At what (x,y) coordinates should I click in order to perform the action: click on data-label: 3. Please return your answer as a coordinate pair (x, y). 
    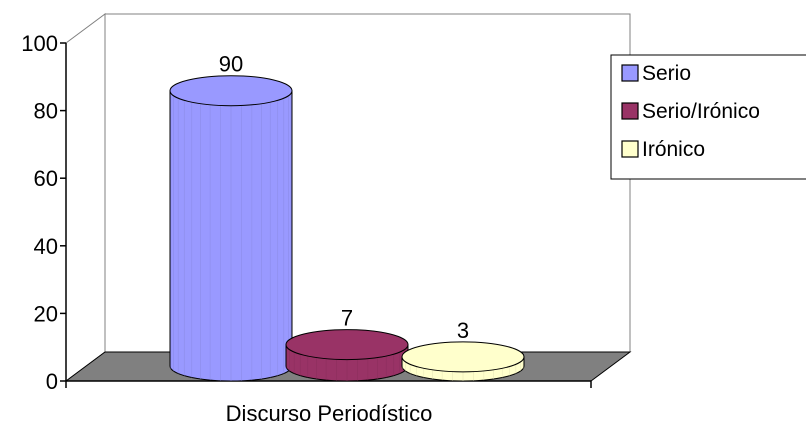
    Looking at the image, I should click on (463, 330).